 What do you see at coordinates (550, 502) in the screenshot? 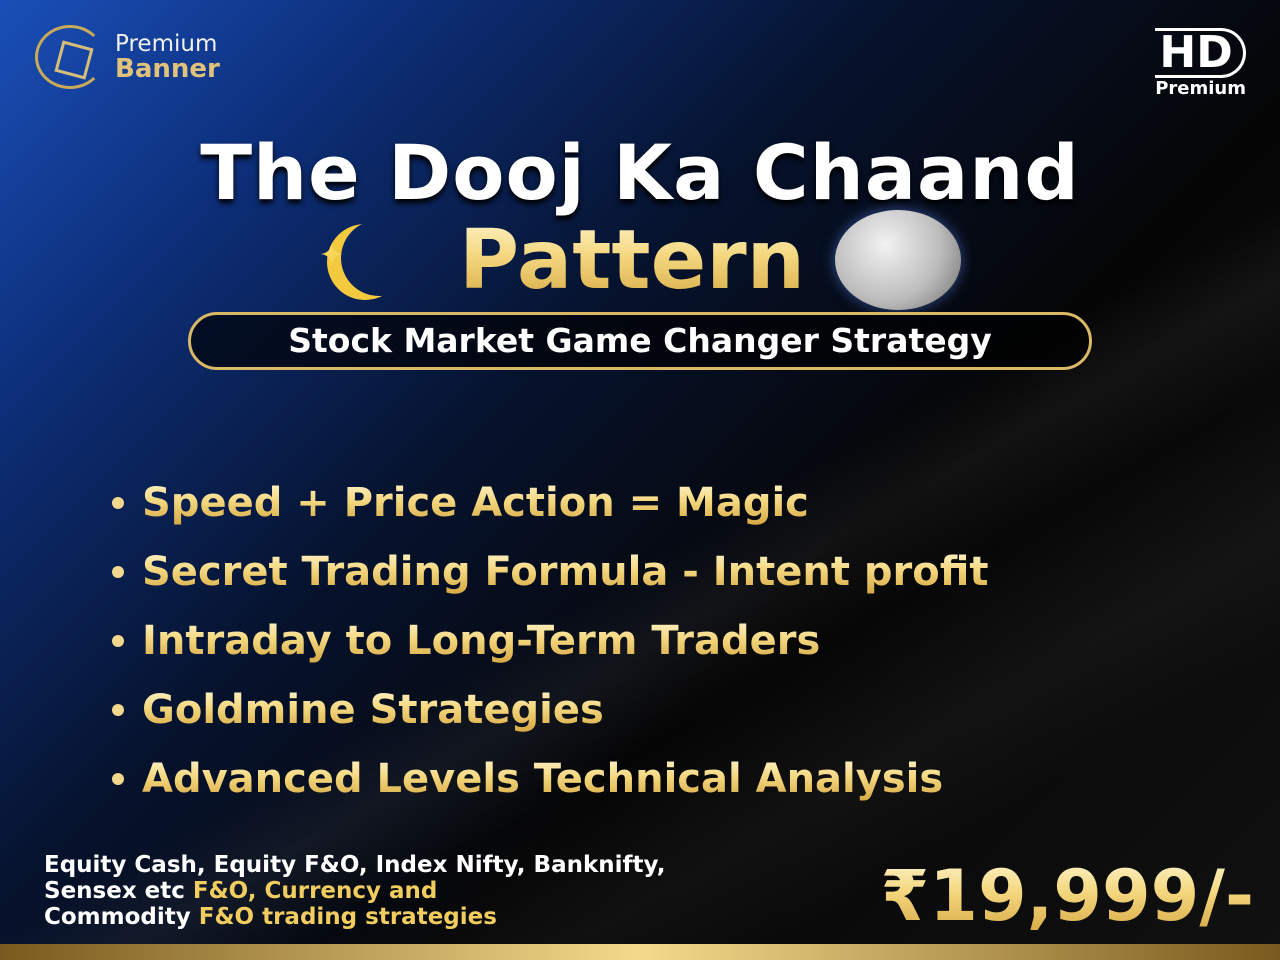
I see `feature-item: Speed + Price Action = Magic` at bounding box center [550, 502].